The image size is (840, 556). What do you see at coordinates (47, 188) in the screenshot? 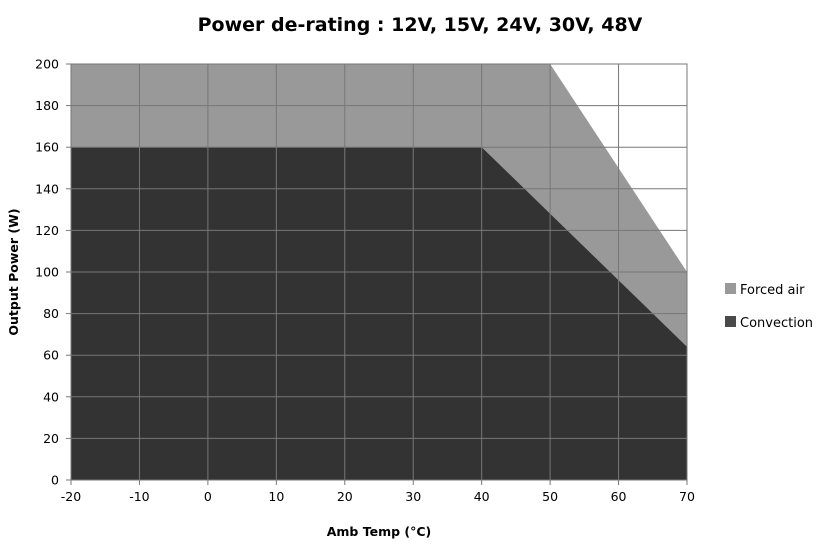
I see `y-tick-label: 140` at bounding box center [47, 188].